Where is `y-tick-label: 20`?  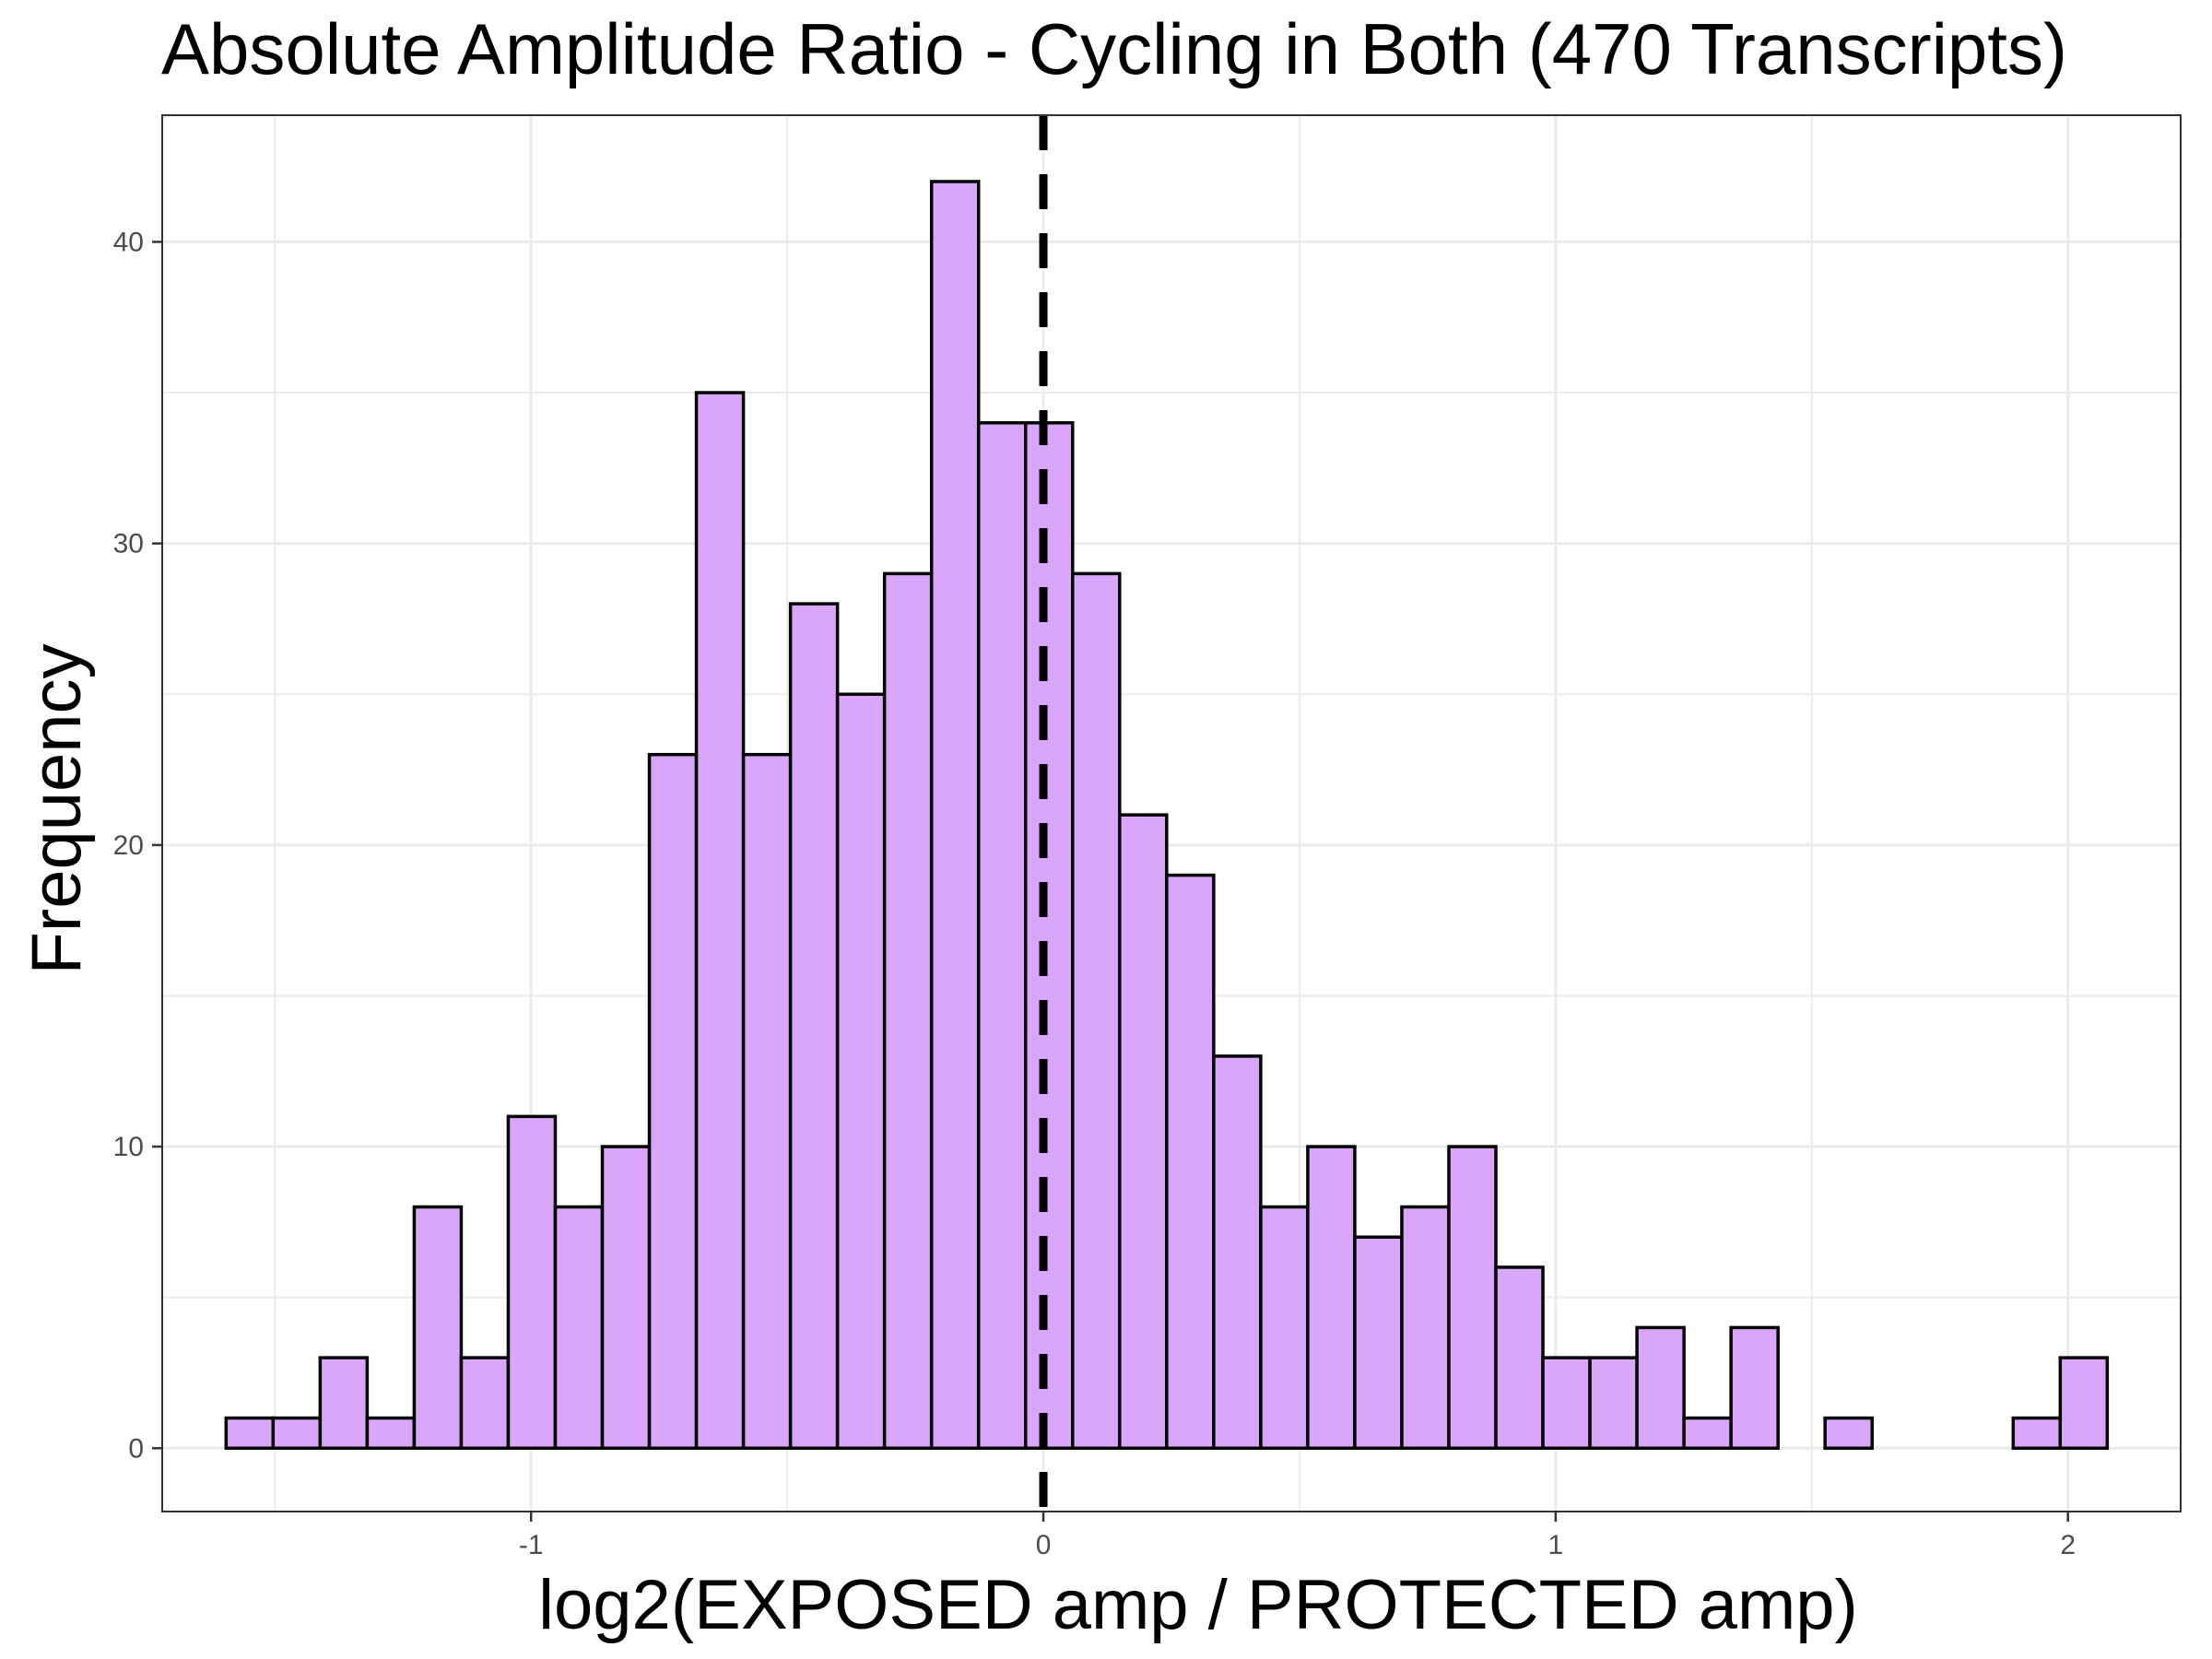 y-tick-label: 20 is located at coordinates (128, 845).